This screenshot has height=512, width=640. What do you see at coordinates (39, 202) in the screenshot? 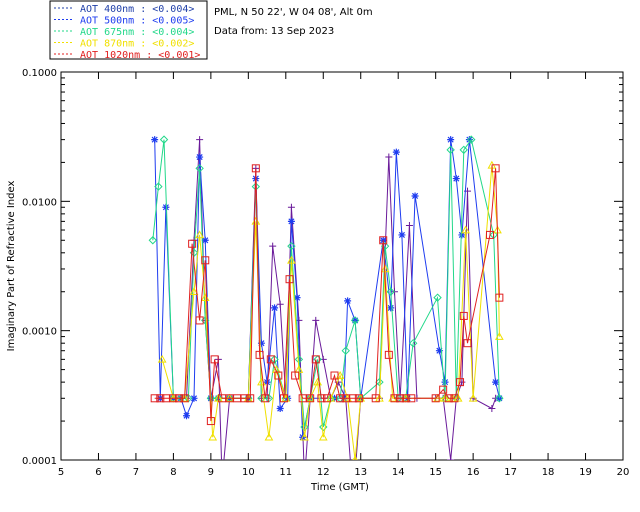
I see `y-tick-label: 0.0100` at bounding box center [39, 202].